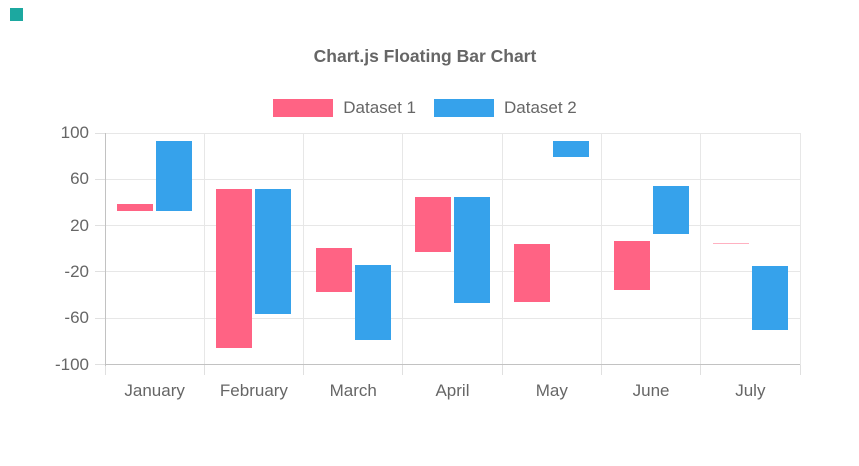  What do you see at coordinates (100, 318) in the screenshot?
I see `y-tick--60` at bounding box center [100, 318].